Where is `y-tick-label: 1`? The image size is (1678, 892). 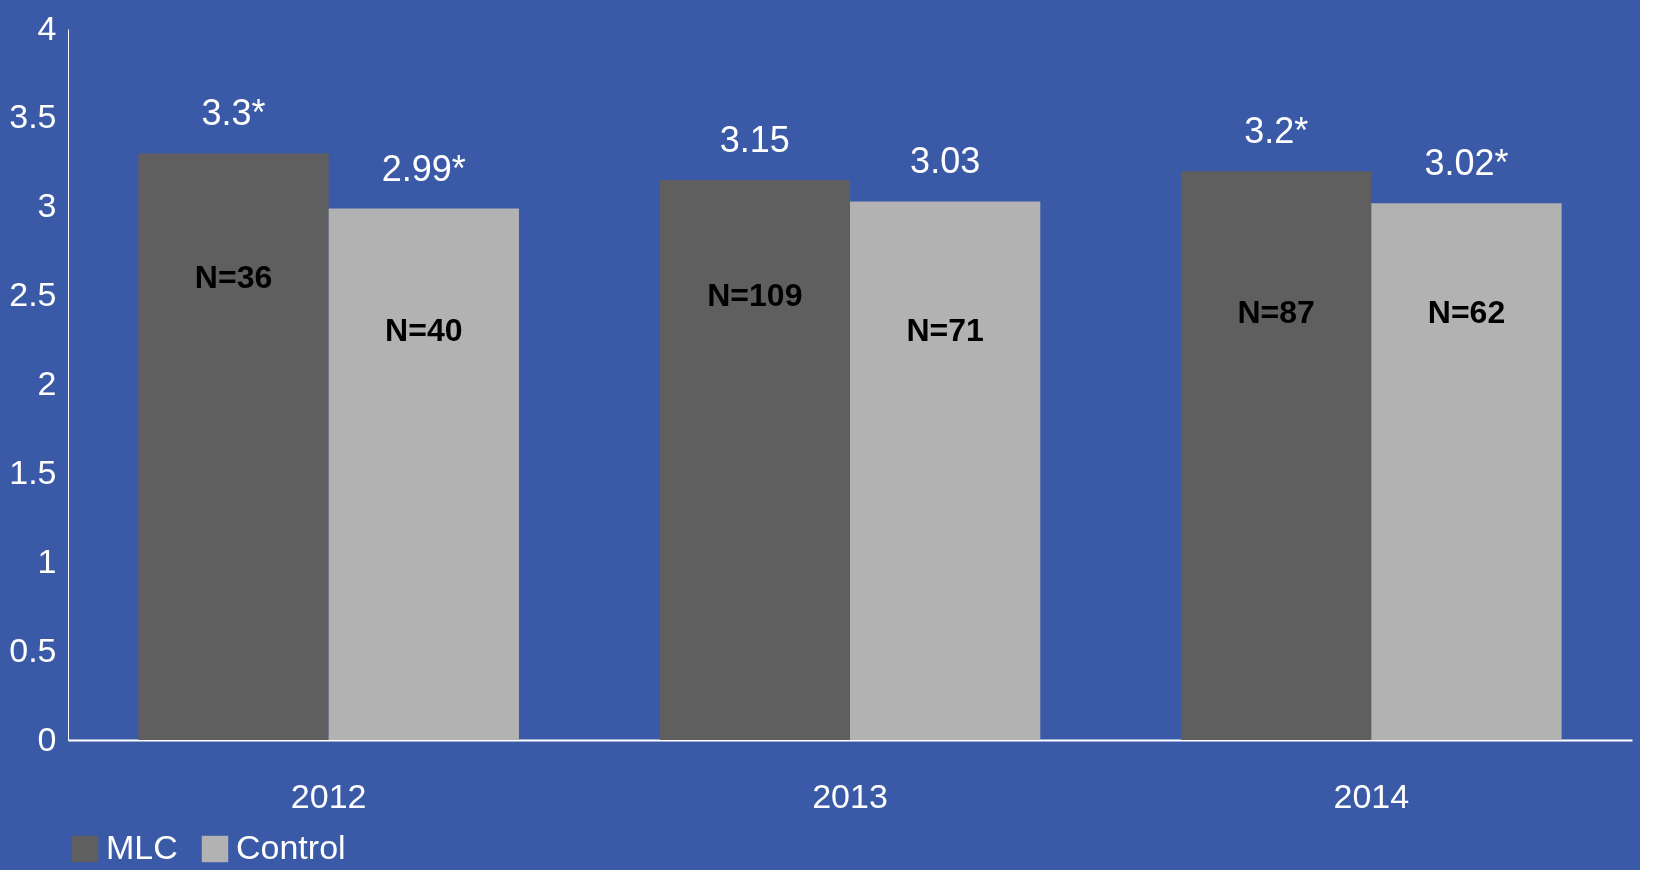
y-tick-label: 1 is located at coordinates (47, 560).